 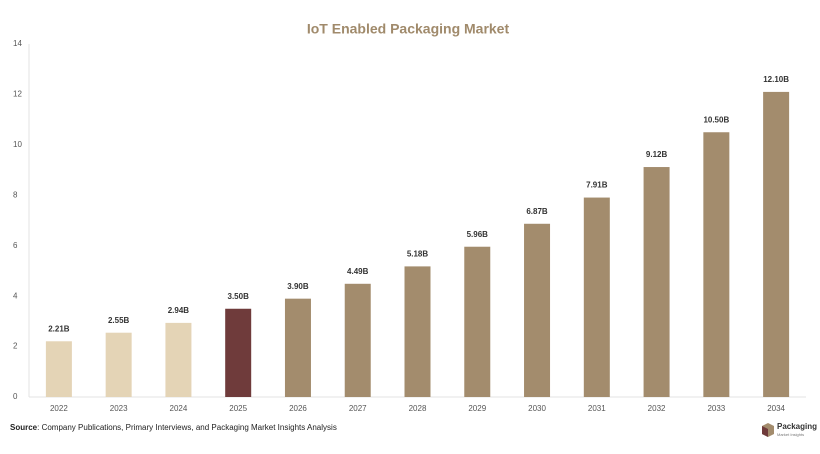 I want to click on x-tick-label: 2032, so click(x=657, y=408).